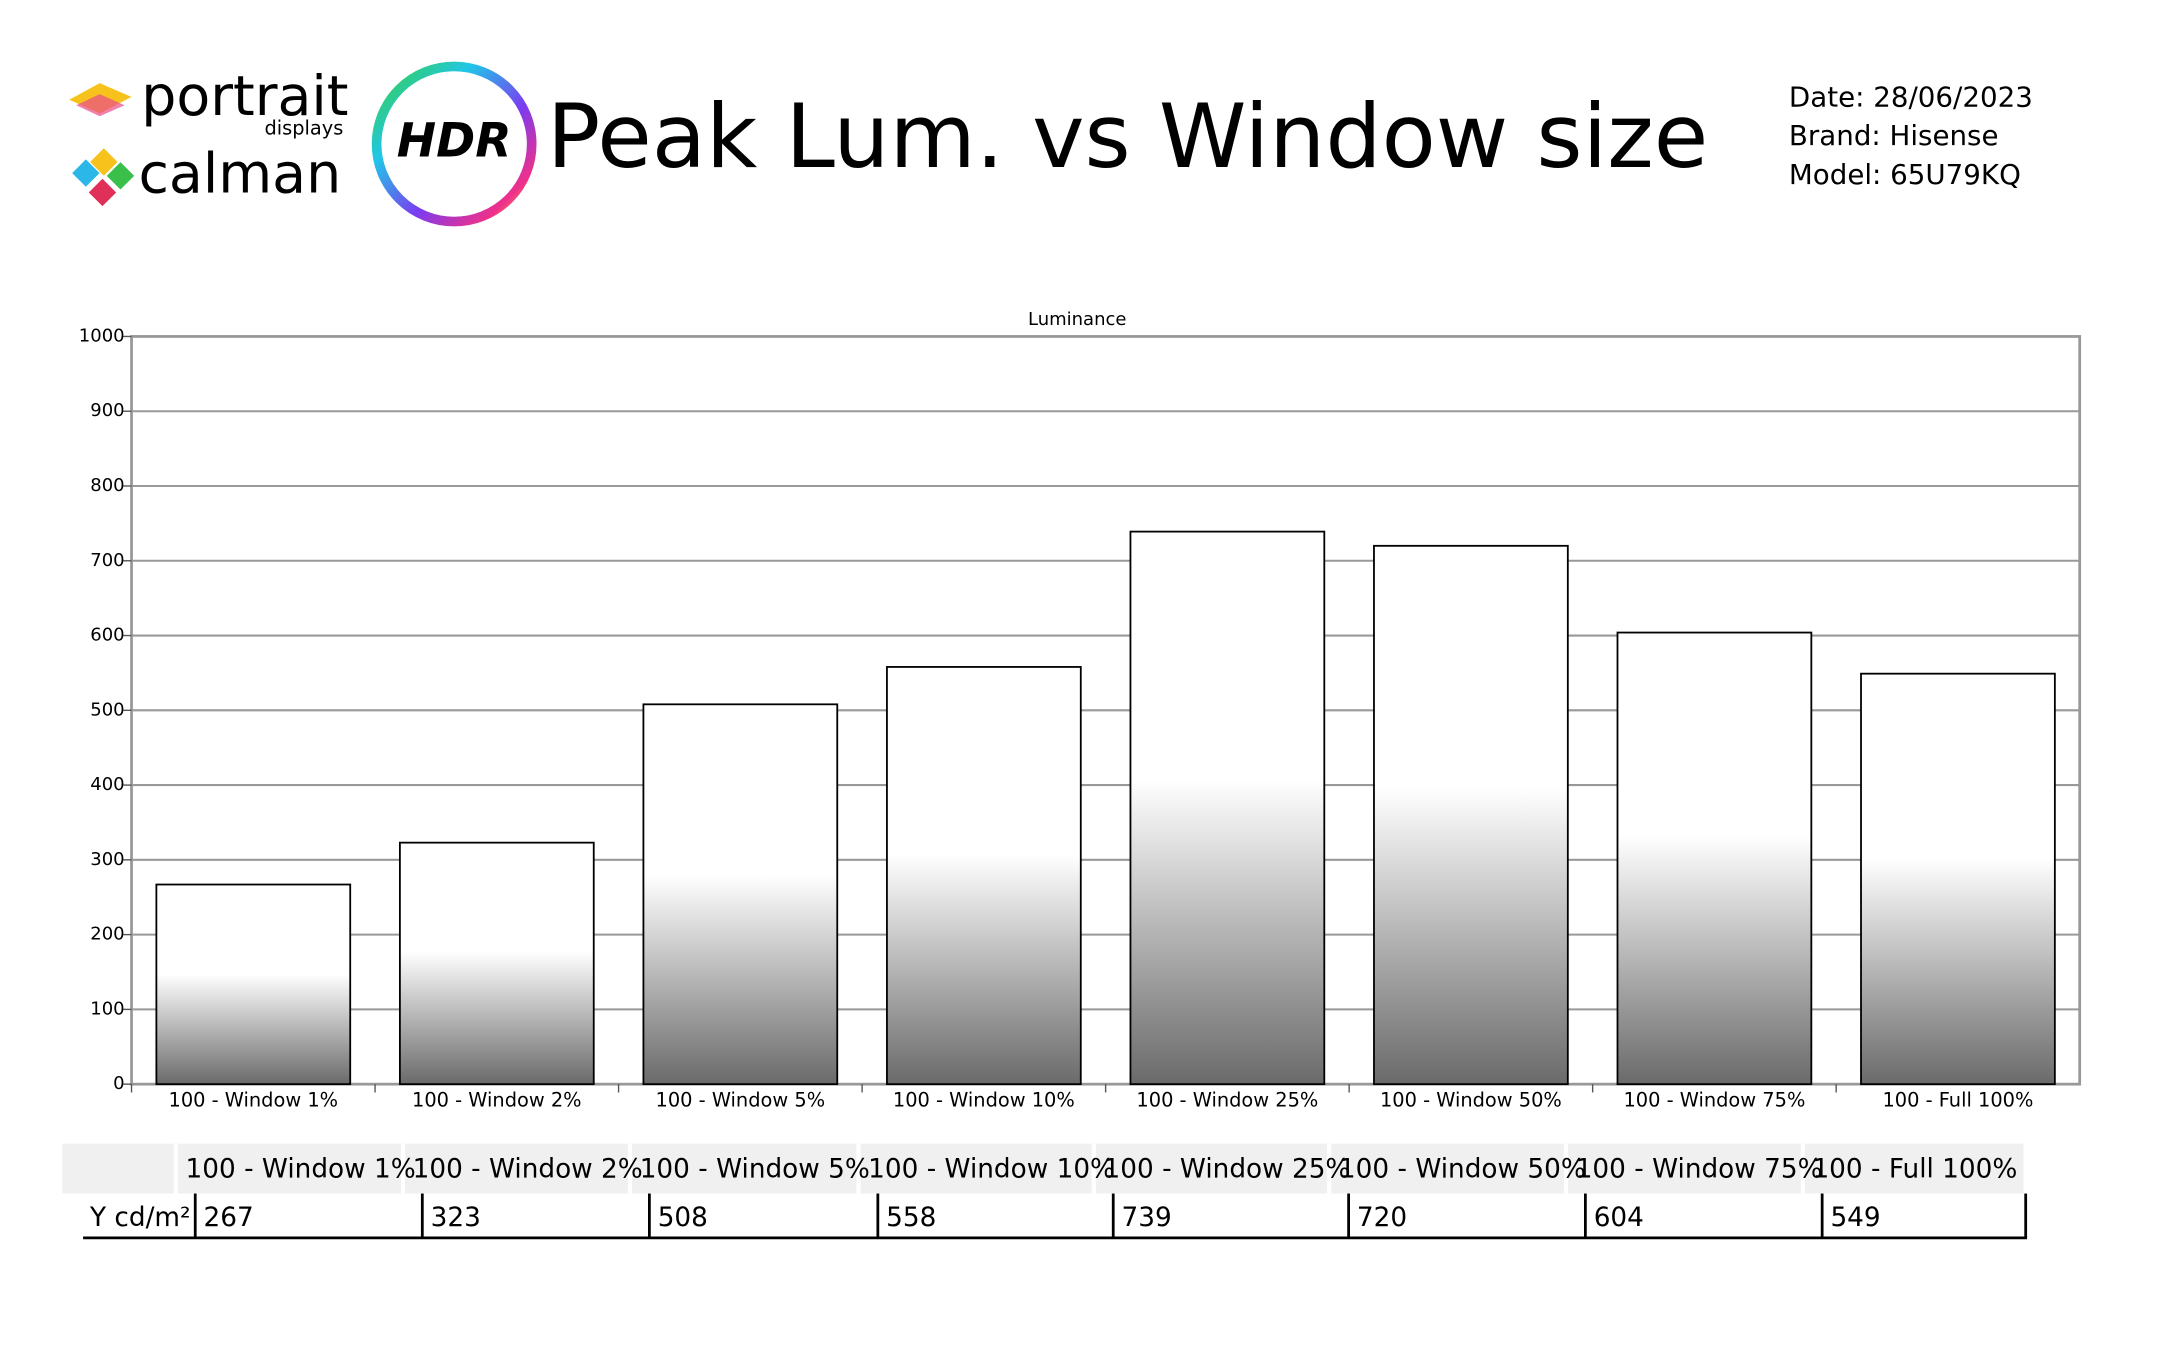  What do you see at coordinates (140, 1218) in the screenshot?
I see `table-row-label: Y cd/m²` at bounding box center [140, 1218].